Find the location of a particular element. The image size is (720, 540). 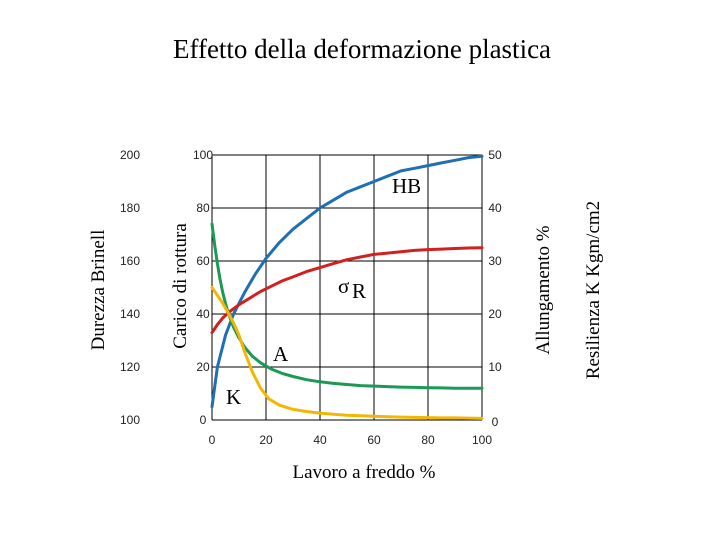

x-tick-label: 100 is located at coordinates (482, 440).